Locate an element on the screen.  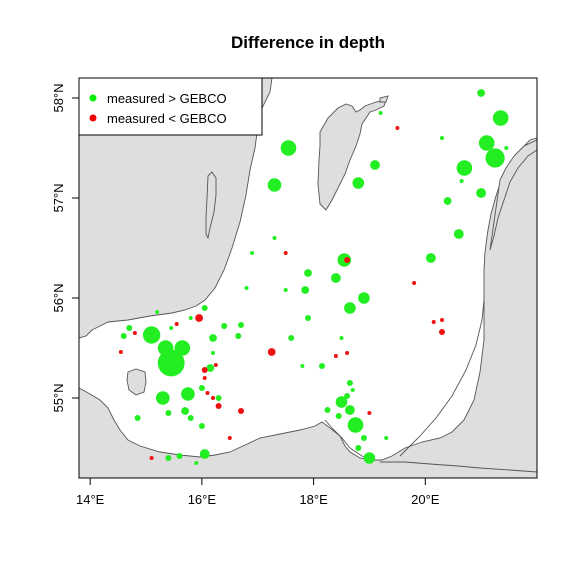
land-bornholm is located at coordinates (136, 382).